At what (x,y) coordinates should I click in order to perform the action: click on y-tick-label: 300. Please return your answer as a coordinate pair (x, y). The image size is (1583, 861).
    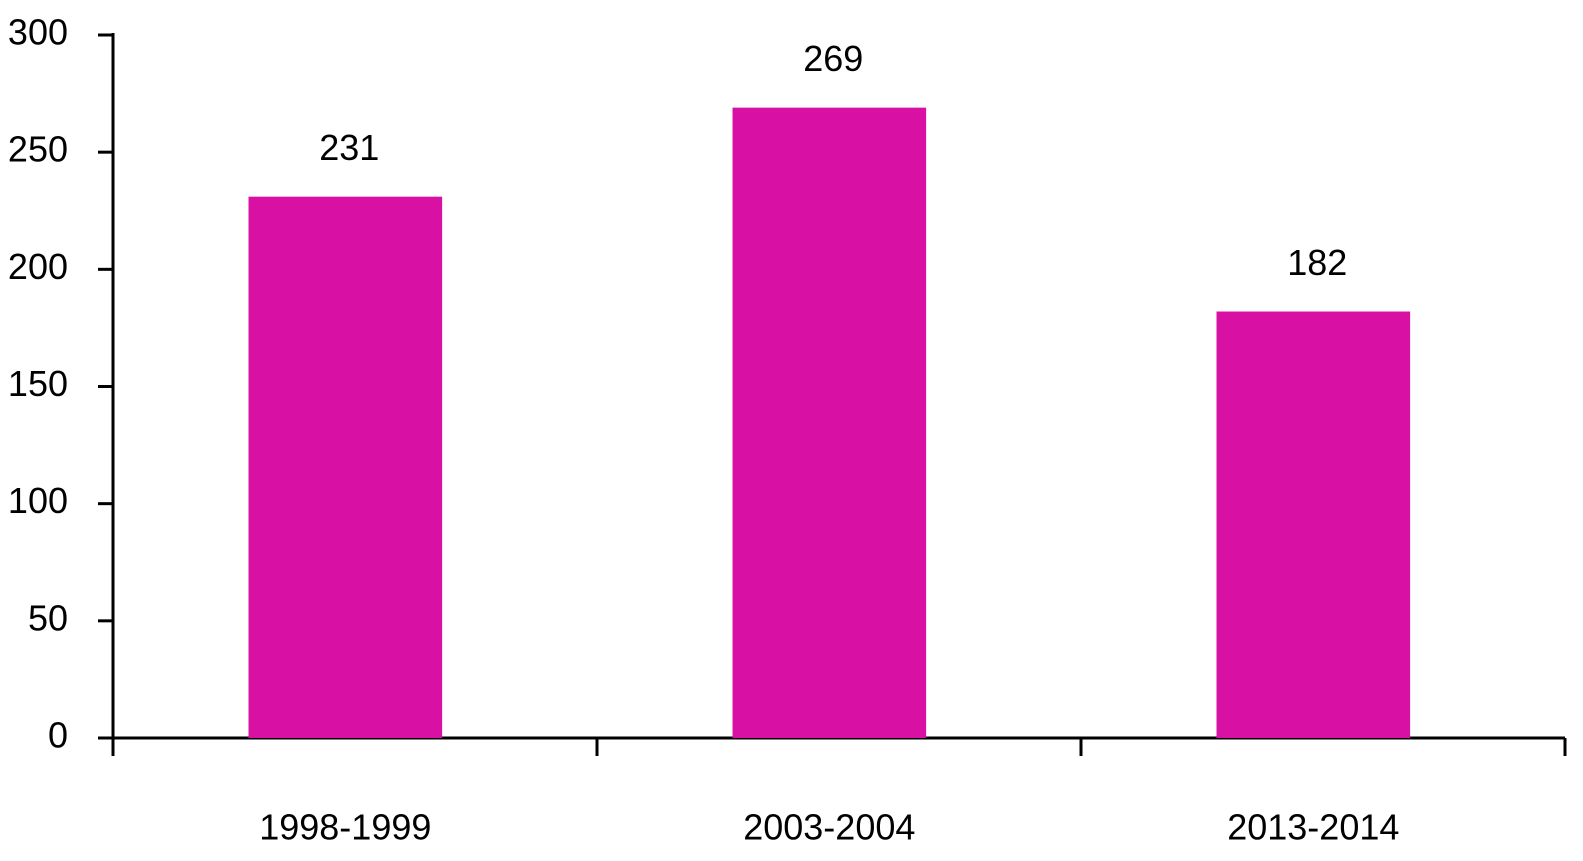
    Looking at the image, I should click on (38, 32).